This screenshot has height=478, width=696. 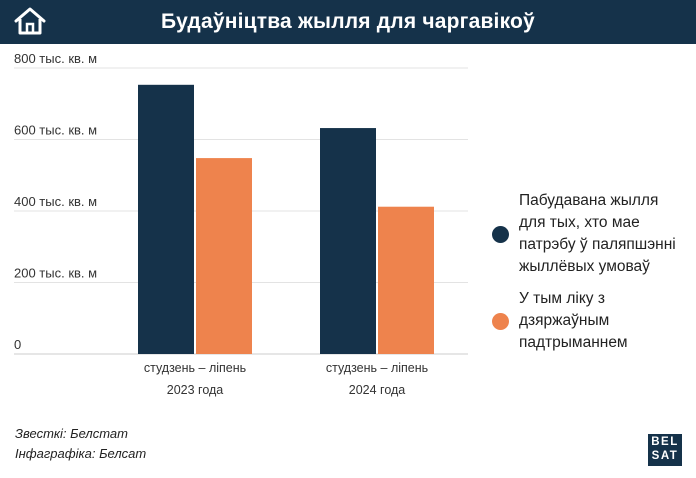 I want to click on x-category-label-0-line1: 2023 года, so click(x=195, y=390).